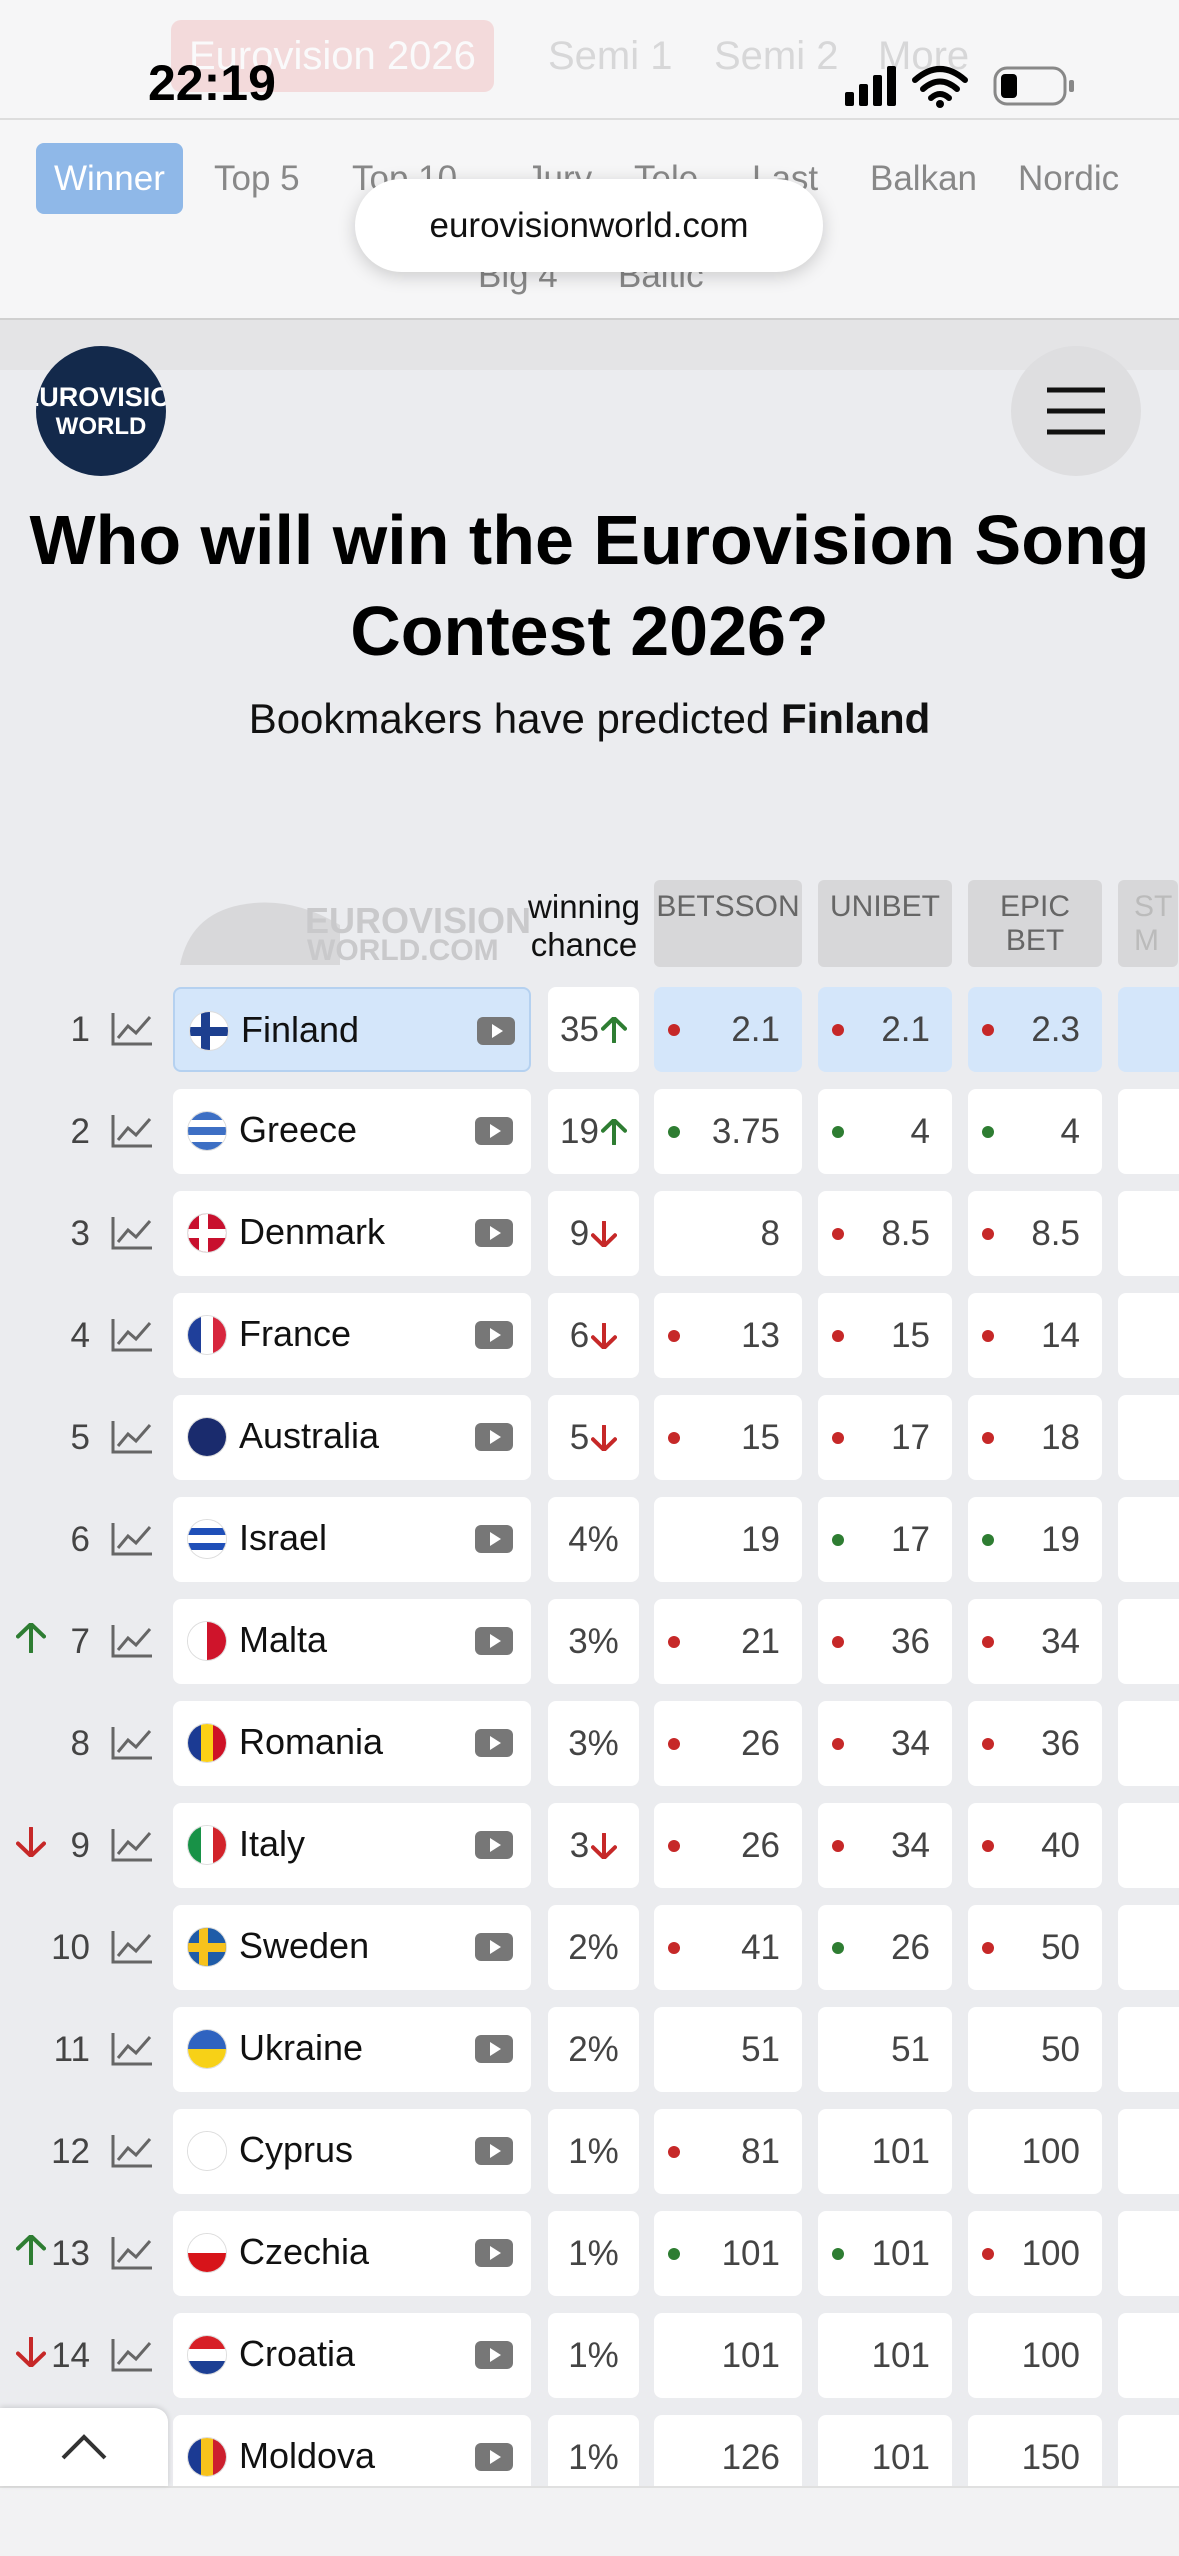 The height and width of the screenshot is (2556, 1179). I want to click on odds-cell: 3.75, so click(728, 1131).